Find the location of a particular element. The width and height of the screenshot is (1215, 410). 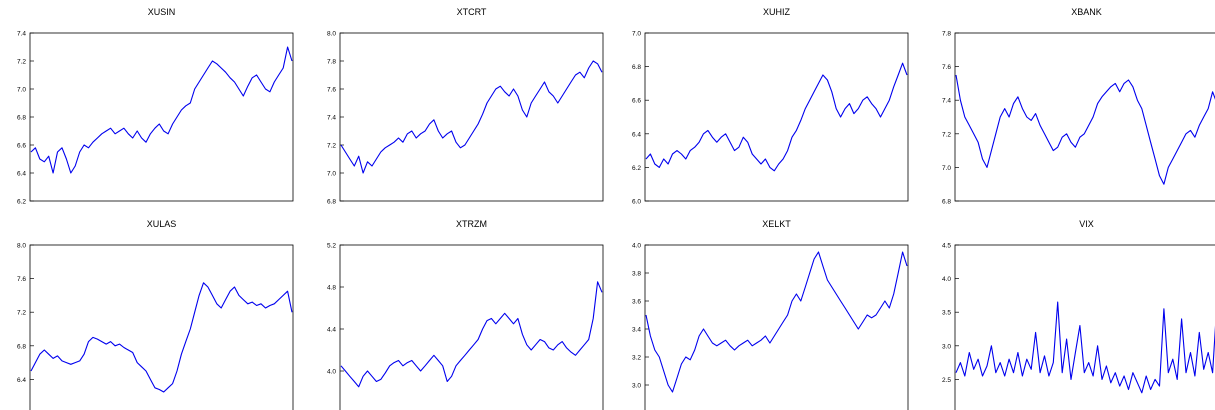

panel-title: XELKT is located at coordinates (776, 224).